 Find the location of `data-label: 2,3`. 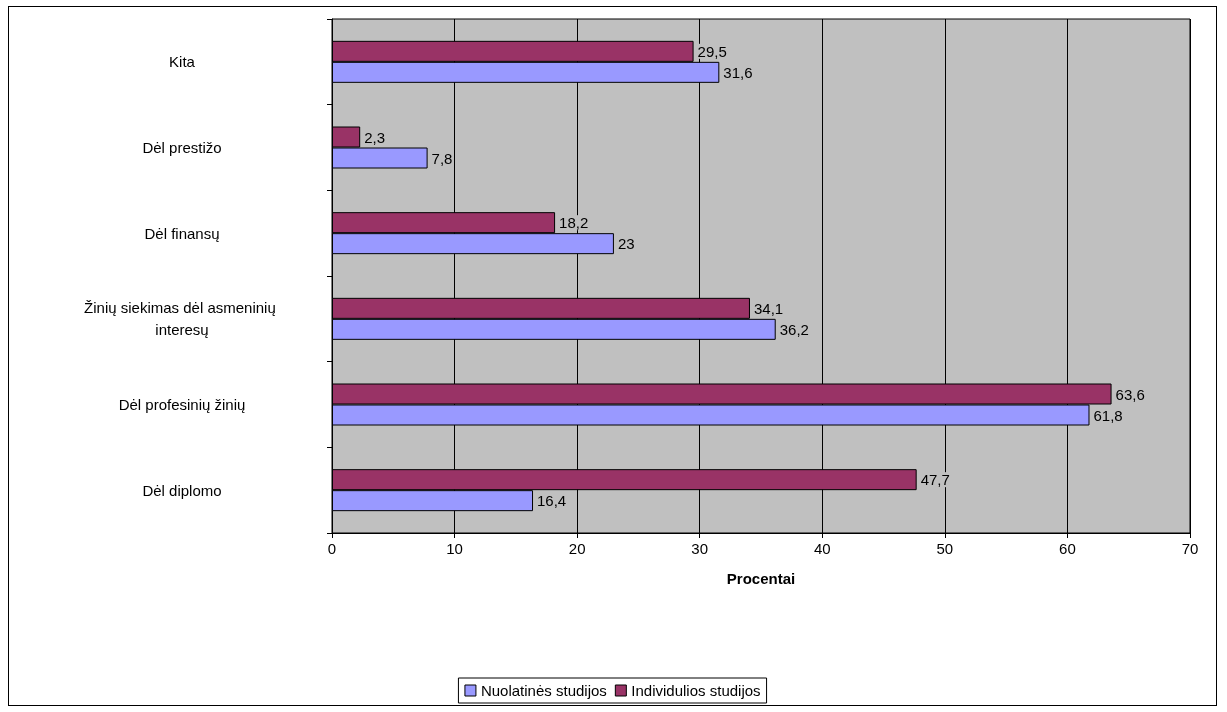

data-label: 2,3 is located at coordinates (375, 137).